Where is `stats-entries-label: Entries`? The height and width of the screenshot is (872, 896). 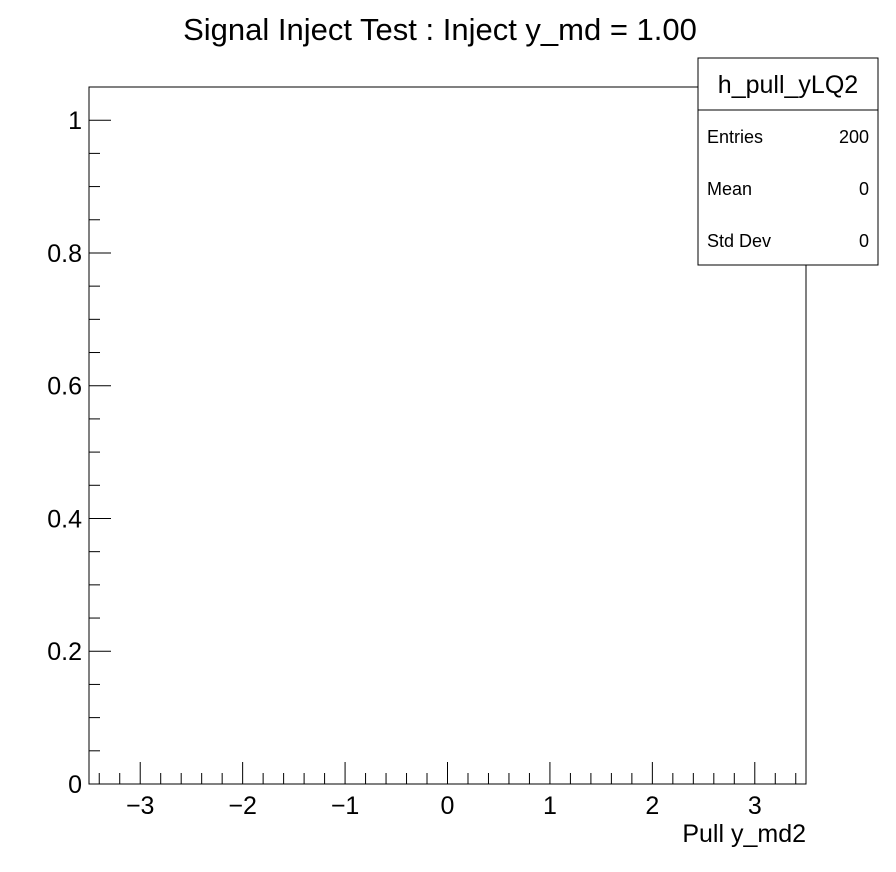 stats-entries-label: Entries is located at coordinates (735, 137).